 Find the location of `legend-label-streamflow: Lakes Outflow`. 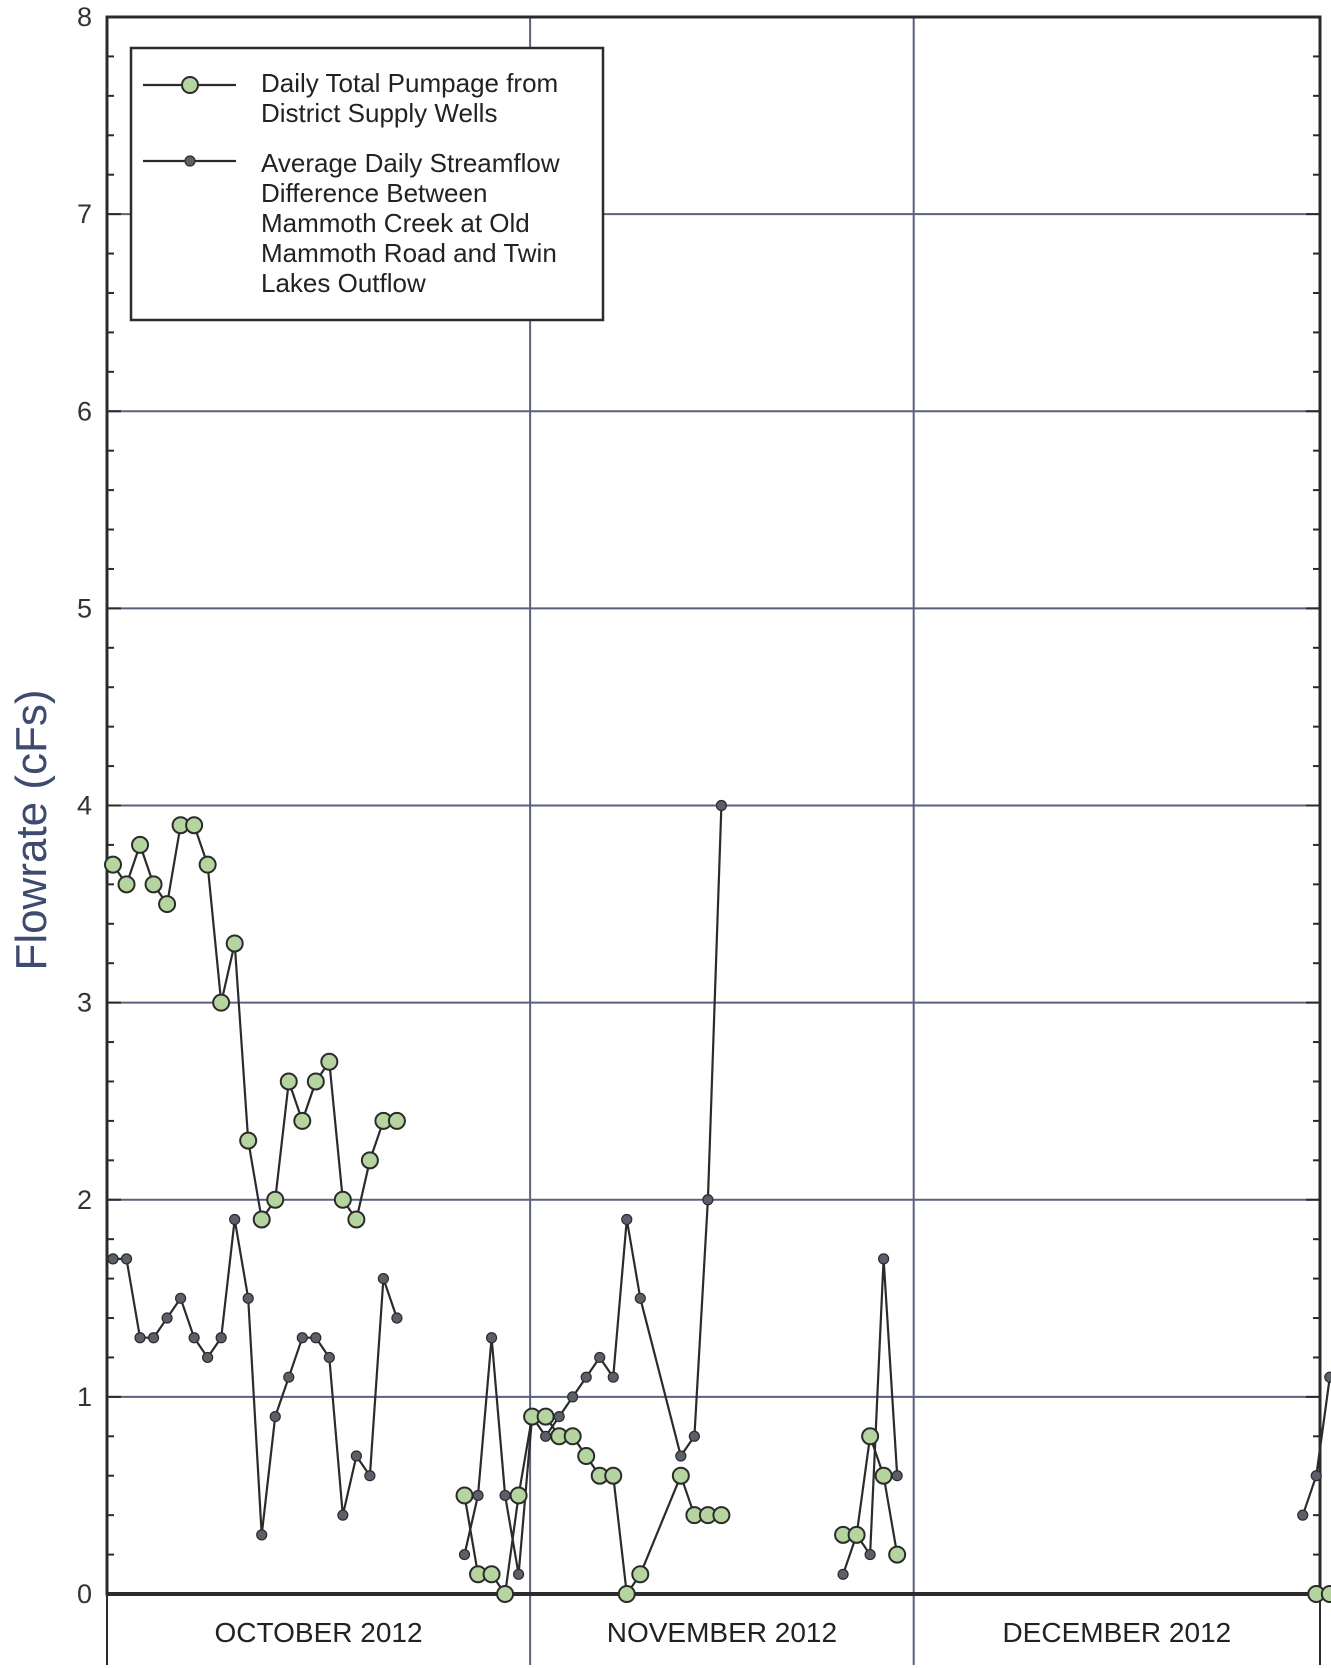

legend-label-streamflow: Lakes Outflow is located at coordinates (343, 283).